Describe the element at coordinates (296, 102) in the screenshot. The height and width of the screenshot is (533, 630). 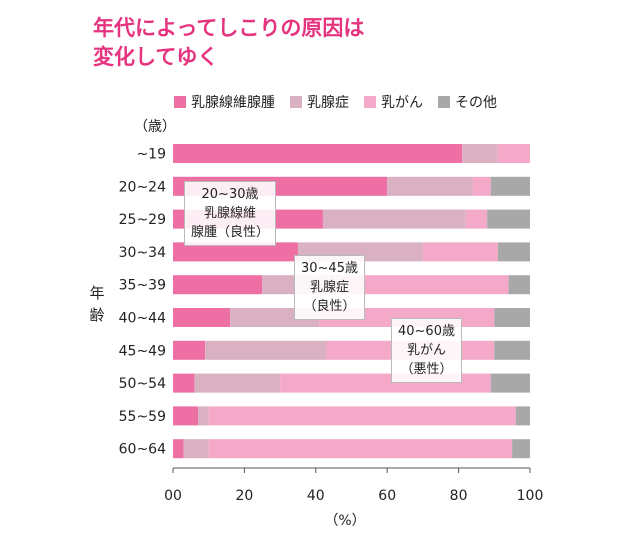
I see `legend-swatch-mastopathy` at that location.